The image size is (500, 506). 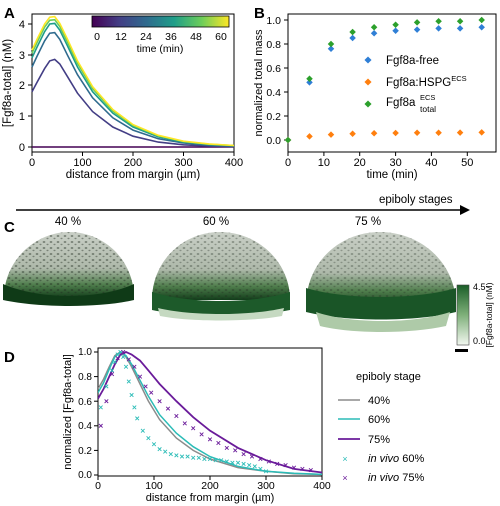 I want to click on b-ytick-label: 0.8, so click(x=273, y=45).